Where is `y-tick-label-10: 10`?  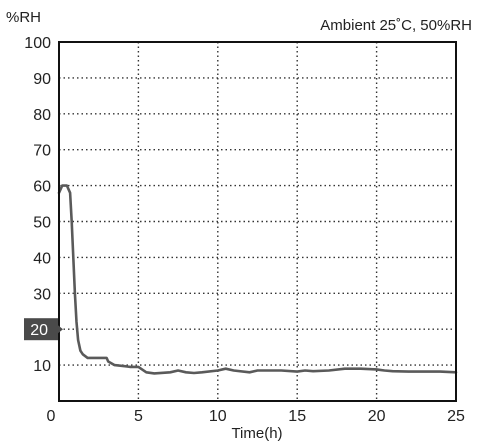 y-tick-label-10: 10 is located at coordinates (42, 366).